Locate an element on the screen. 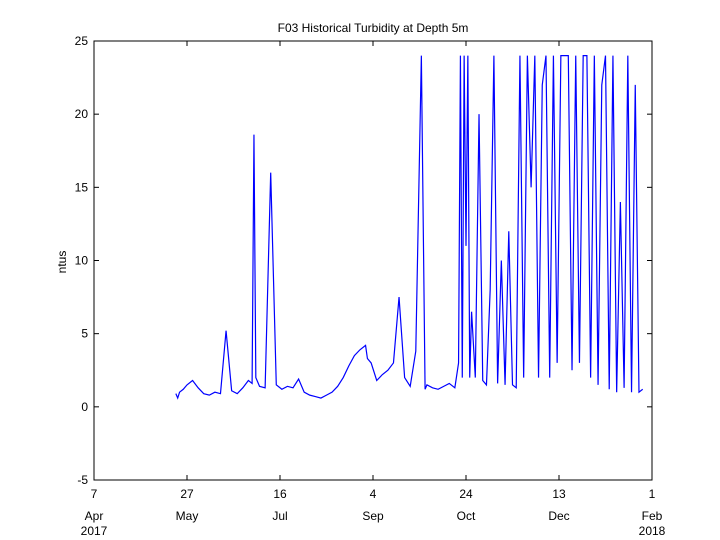 The width and height of the screenshot is (720, 540). x-tick-day-label: 7 is located at coordinates (94, 494).